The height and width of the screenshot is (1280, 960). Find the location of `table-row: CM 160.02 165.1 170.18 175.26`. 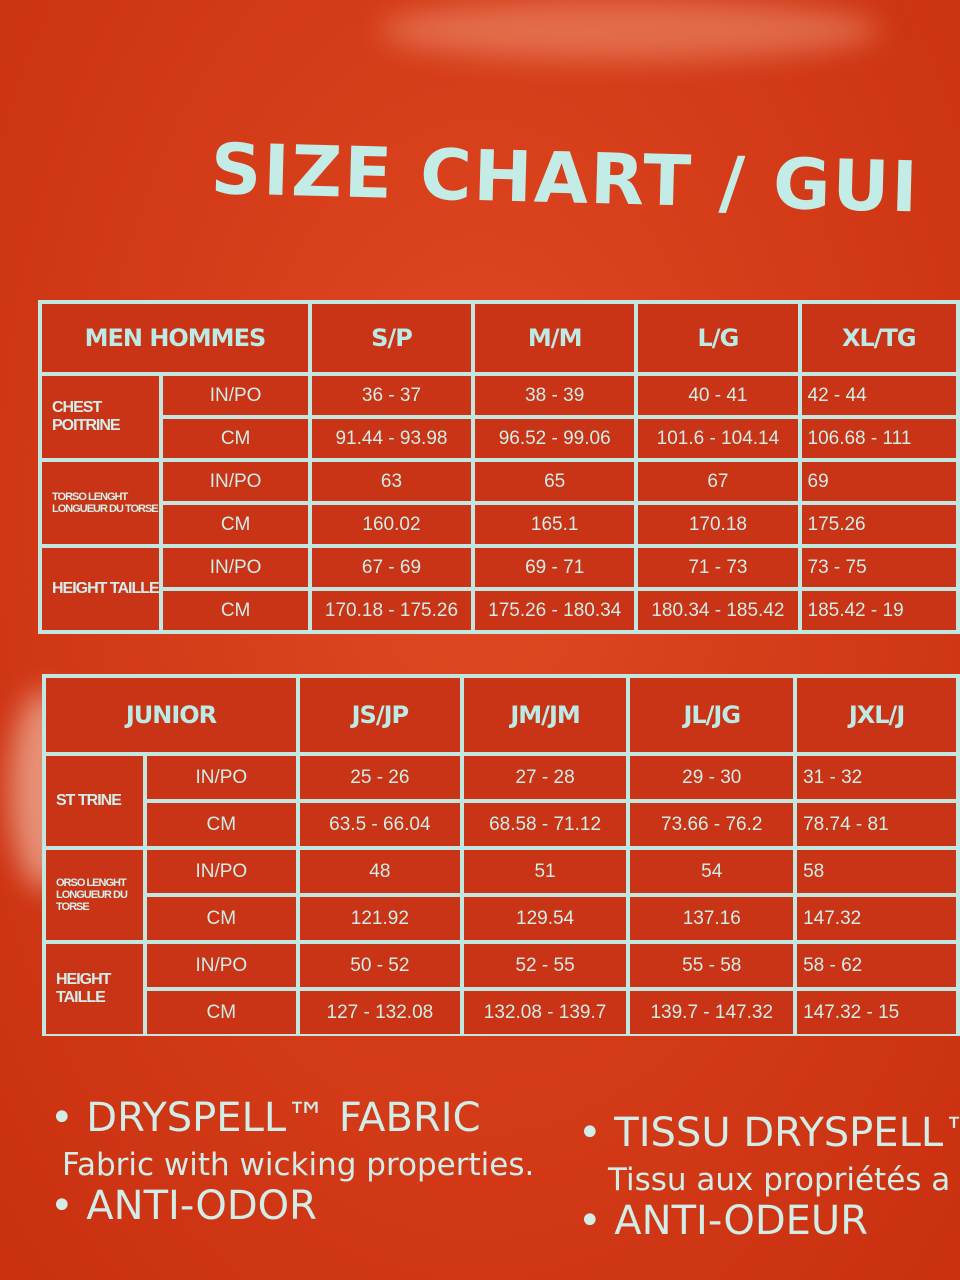

table-row: CM 160.02 165.1 170.18 175.26 is located at coordinates (500, 524).